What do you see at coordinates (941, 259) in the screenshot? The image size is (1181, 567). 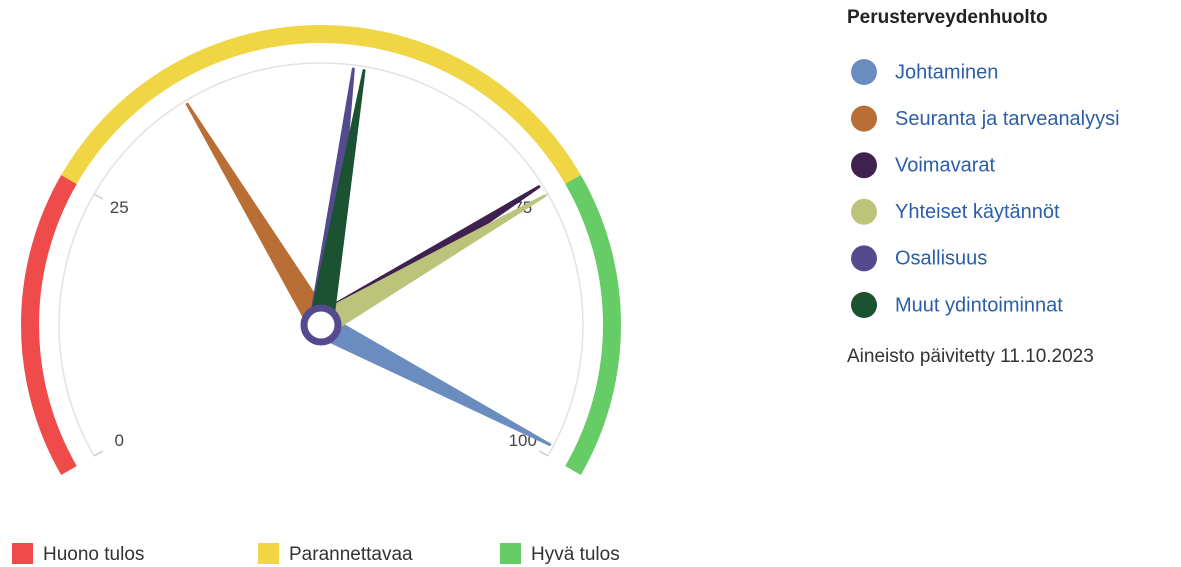 I see `legend-label: Osallisuus` at bounding box center [941, 259].